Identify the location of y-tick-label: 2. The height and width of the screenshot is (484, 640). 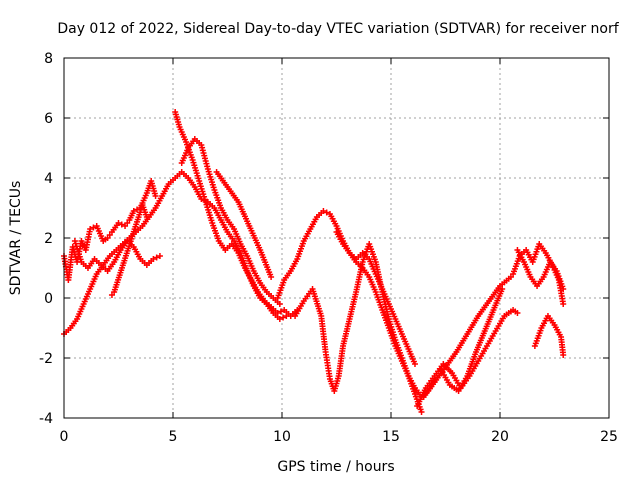
(48, 239).